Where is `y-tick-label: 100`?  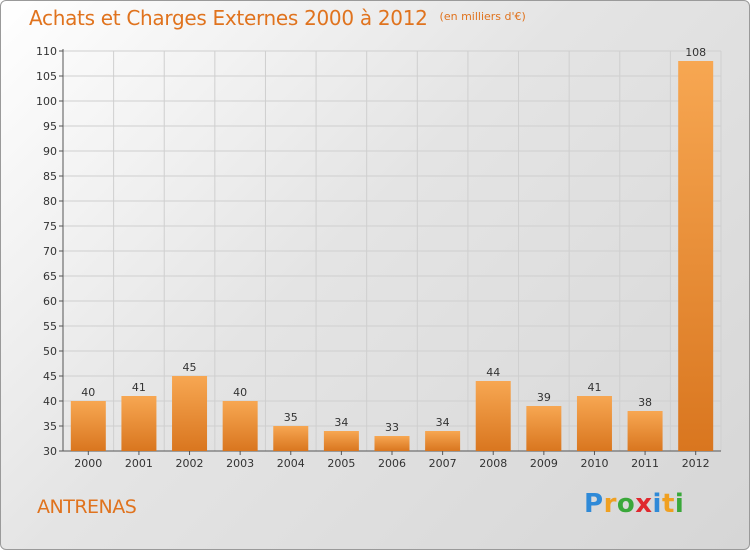
y-tick-label: 100 is located at coordinates (46, 101).